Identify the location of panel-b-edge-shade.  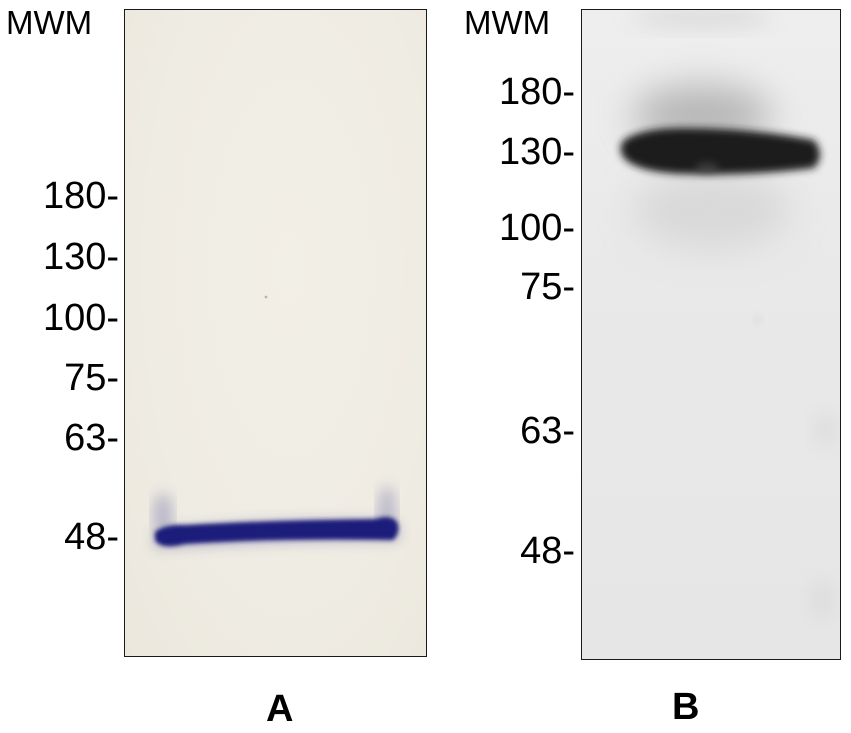
(826, 430).